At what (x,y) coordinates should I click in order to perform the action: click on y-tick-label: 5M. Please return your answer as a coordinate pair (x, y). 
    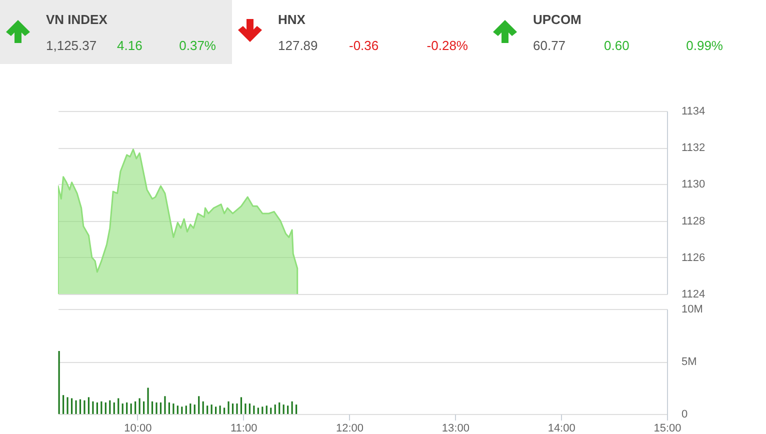
    Looking at the image, I should click on (689, 362).